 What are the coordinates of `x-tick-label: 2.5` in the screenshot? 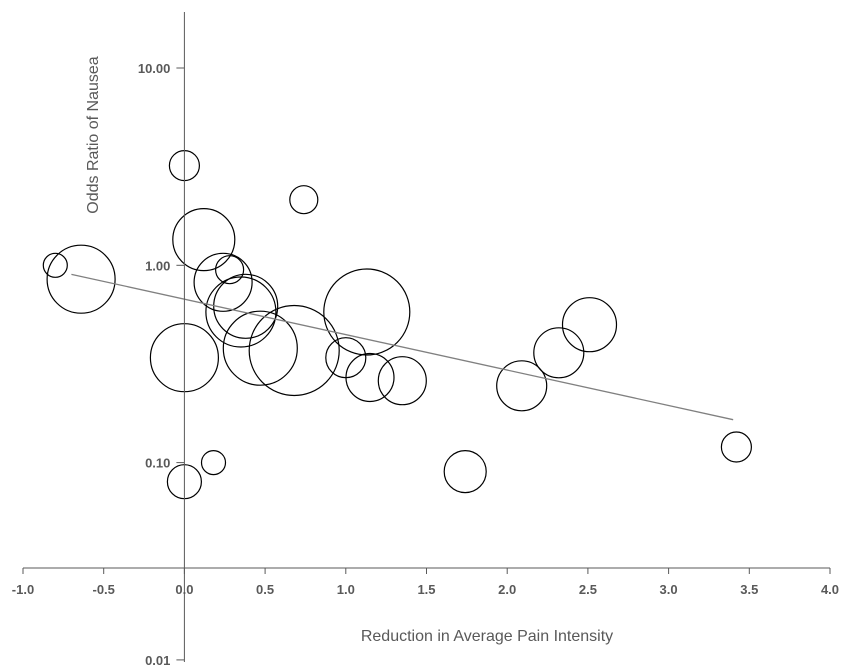 It's located at (588, 589).